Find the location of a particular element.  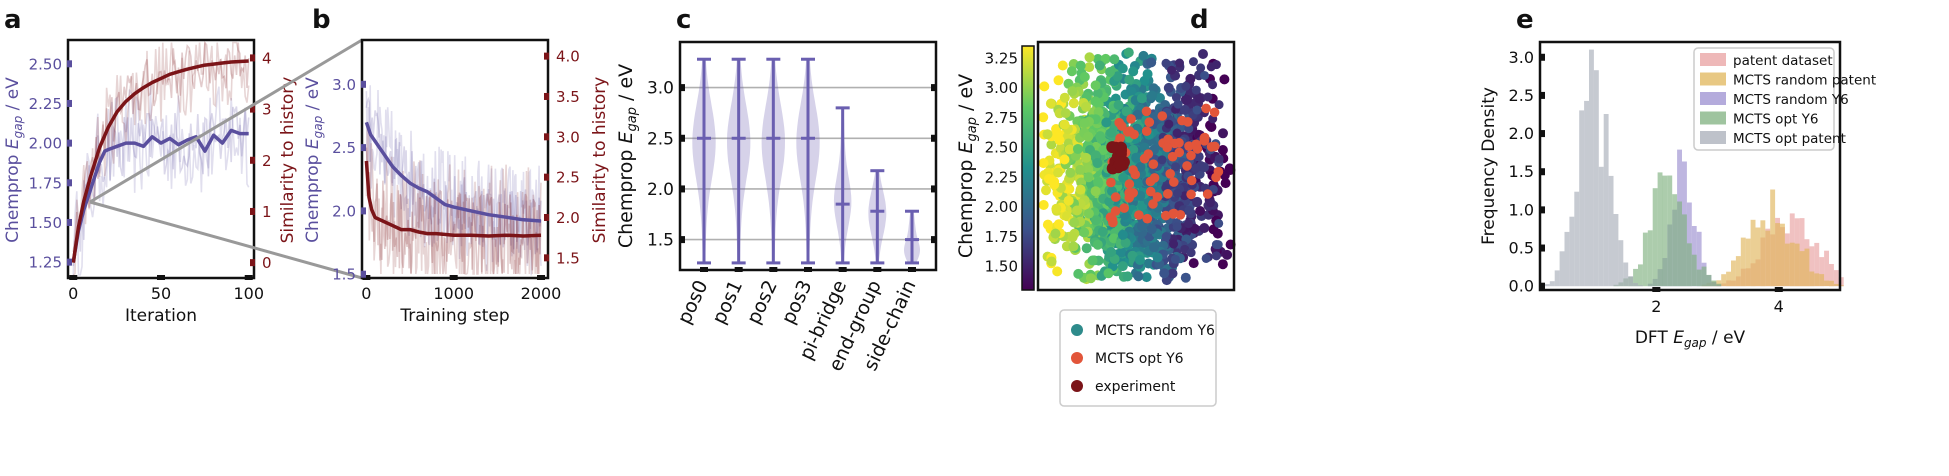

y2-tick-label: 3 is located at coordinates (267, 110).